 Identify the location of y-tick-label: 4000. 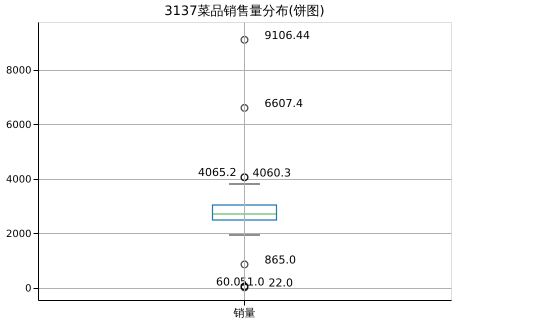
(19, 180).